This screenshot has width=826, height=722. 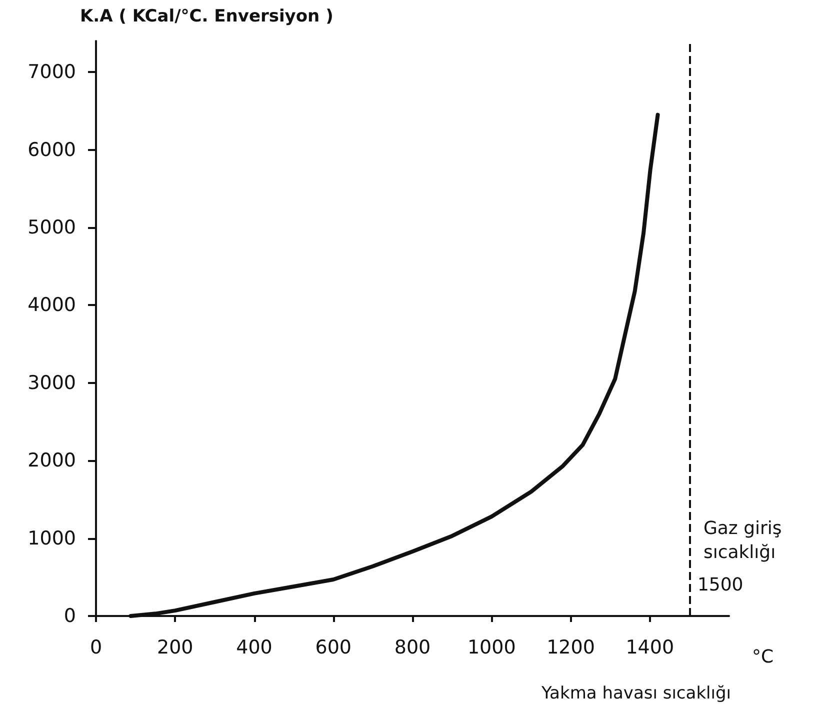 I want to click on x-tick-label: 400, so click(x=254, y=647).